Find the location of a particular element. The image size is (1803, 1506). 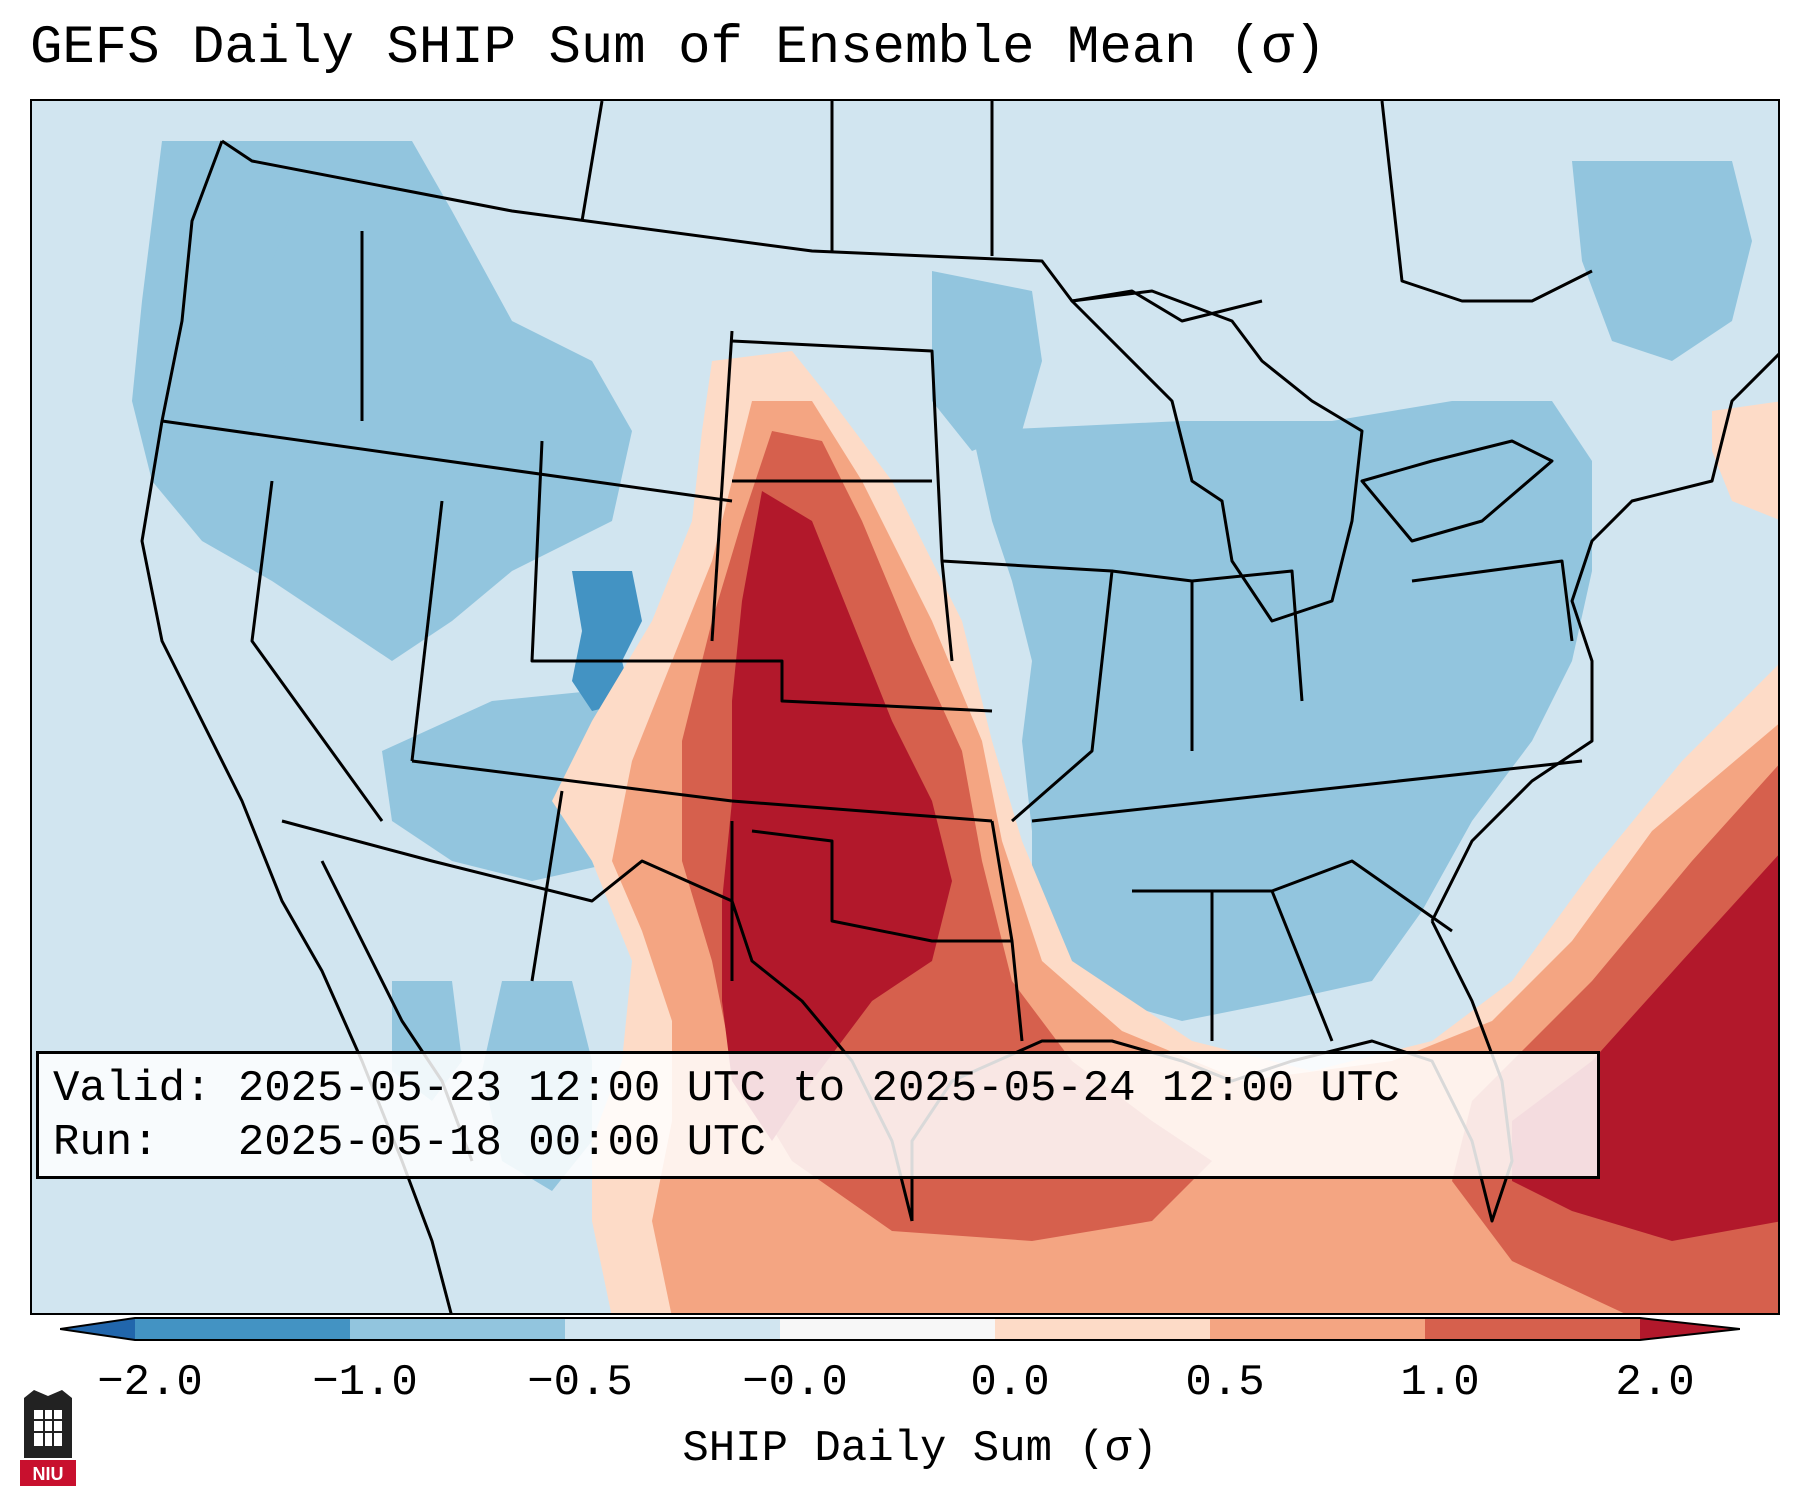

cbar-seg-zero is located at coordinates (887, 1329).